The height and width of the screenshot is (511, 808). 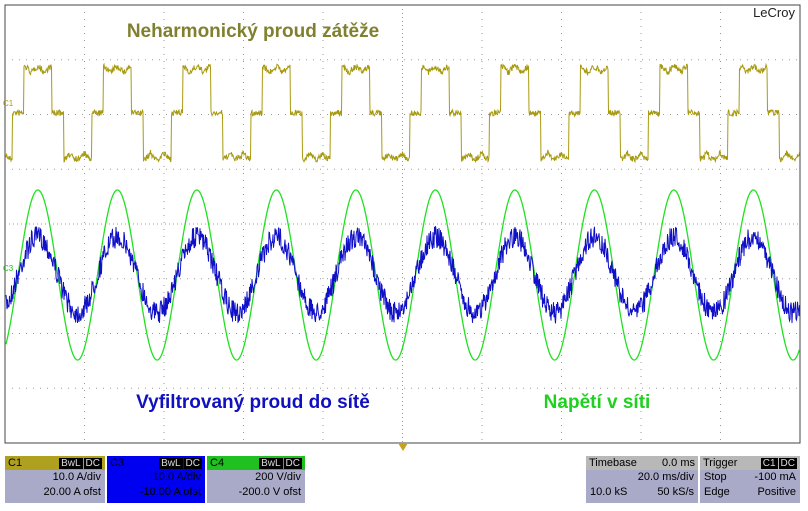 What do you see at coordinates (278, 477) in the screenshot?
I see `label: 200 V/div` at bounding box center [278, 477].